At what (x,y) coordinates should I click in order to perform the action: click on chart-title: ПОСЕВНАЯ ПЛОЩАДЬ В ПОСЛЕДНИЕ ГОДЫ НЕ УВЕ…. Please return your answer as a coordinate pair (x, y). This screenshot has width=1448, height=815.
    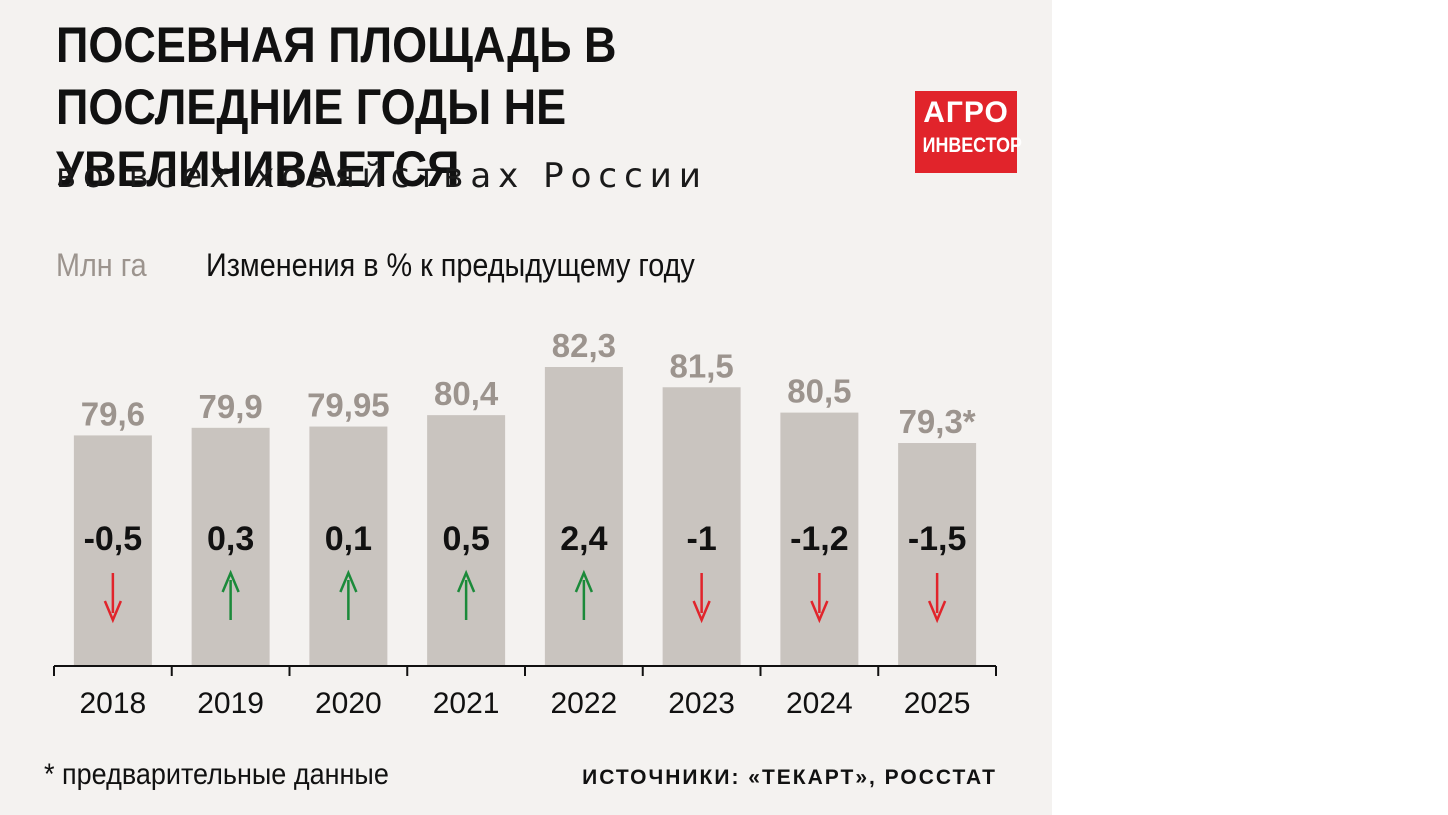
    Looking at the image, I should click on (336, 107).